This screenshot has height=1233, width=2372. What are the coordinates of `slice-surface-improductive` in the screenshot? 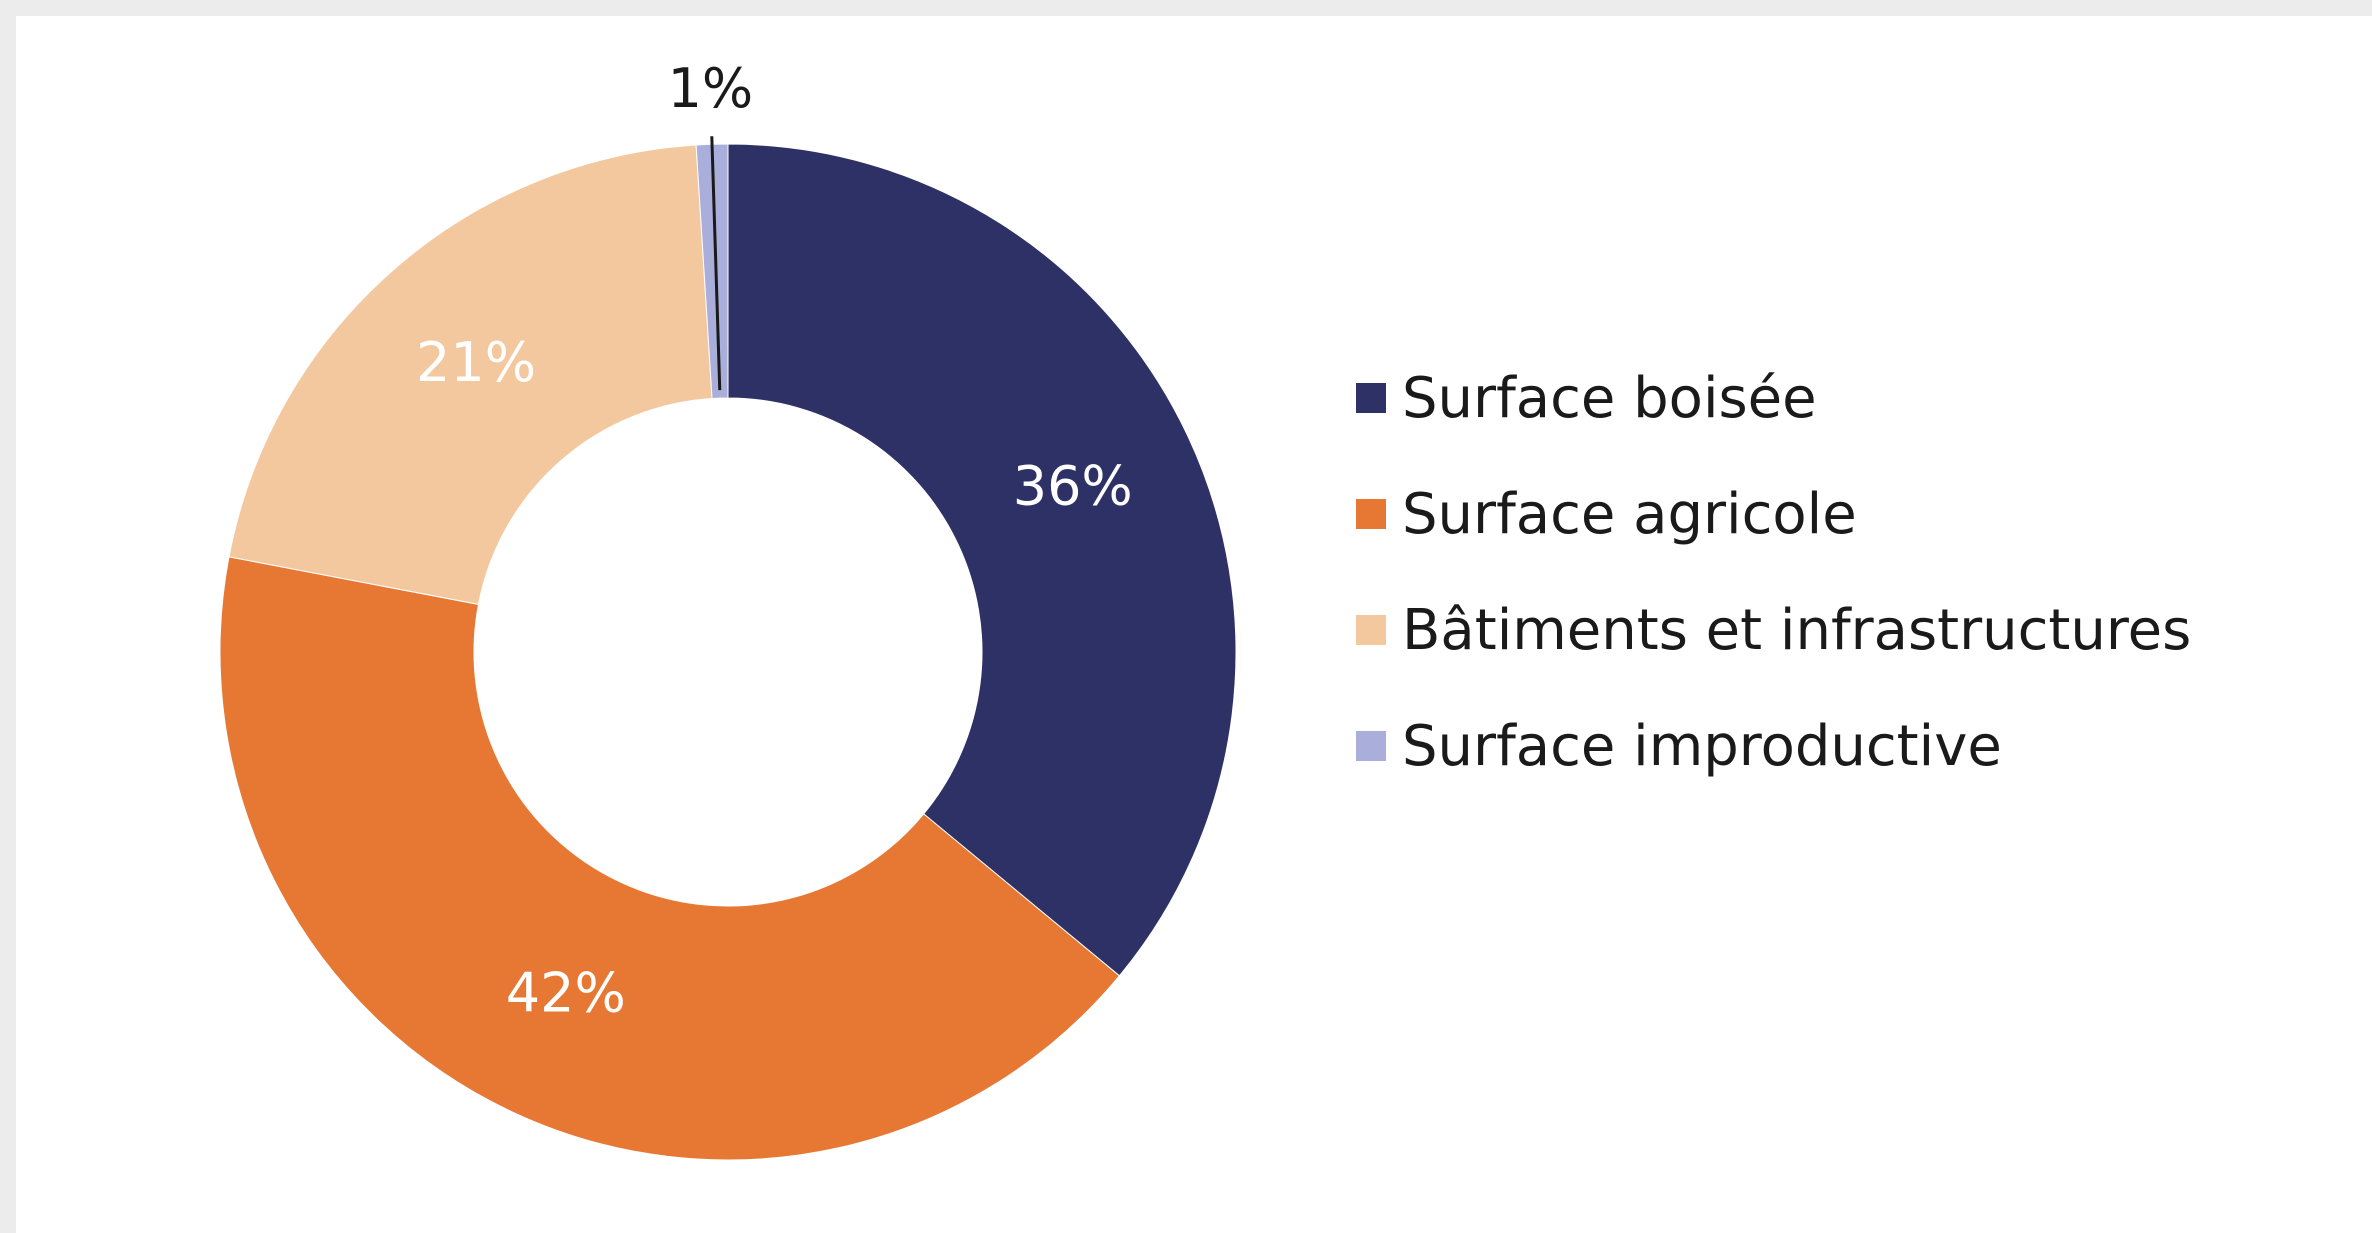 It's located at (712, 271).